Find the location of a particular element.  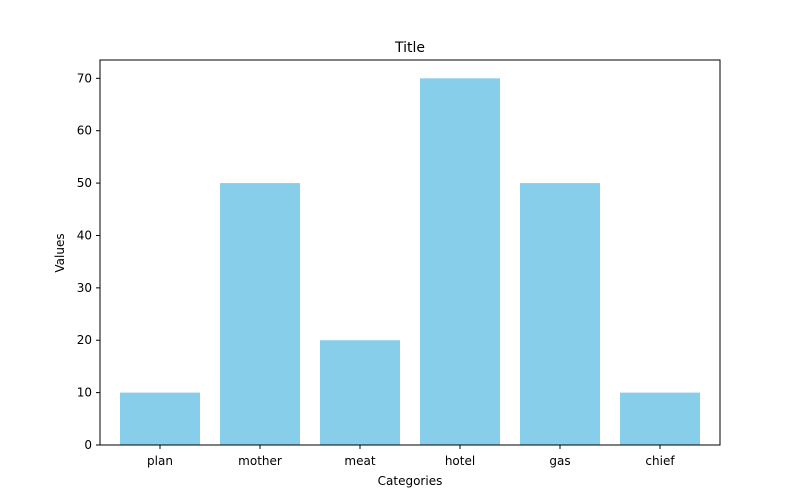

x-tick-label: plan is located at coordinates (160, 461).